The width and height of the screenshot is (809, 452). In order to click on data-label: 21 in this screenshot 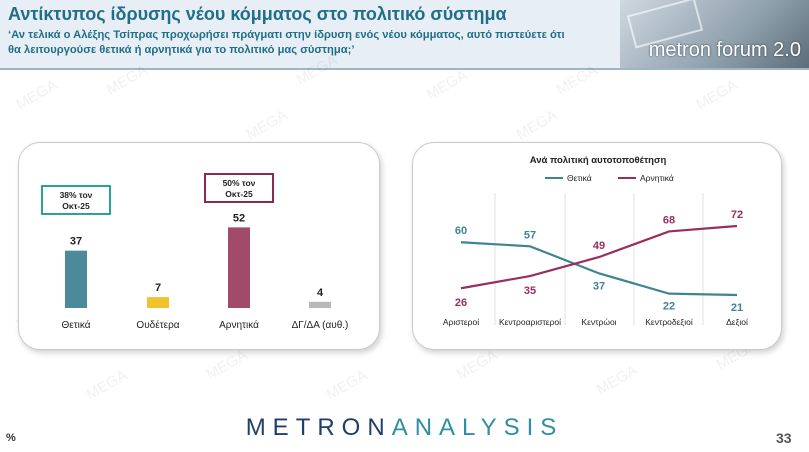, I will do `click(737, 308)`.